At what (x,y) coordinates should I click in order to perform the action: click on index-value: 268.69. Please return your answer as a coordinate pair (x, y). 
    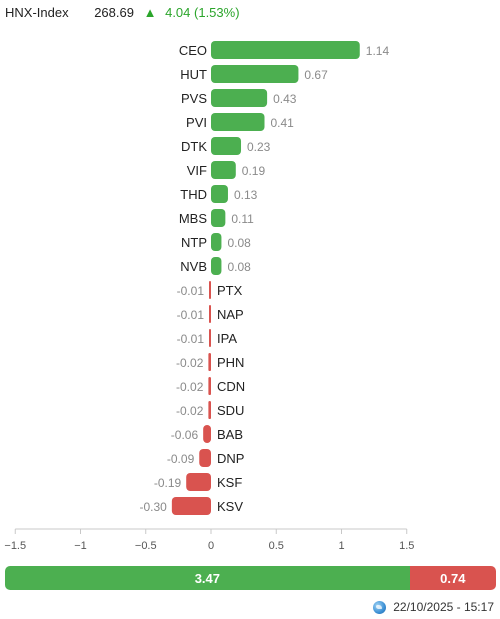
    Looking at the image, I should click on (114, 13).